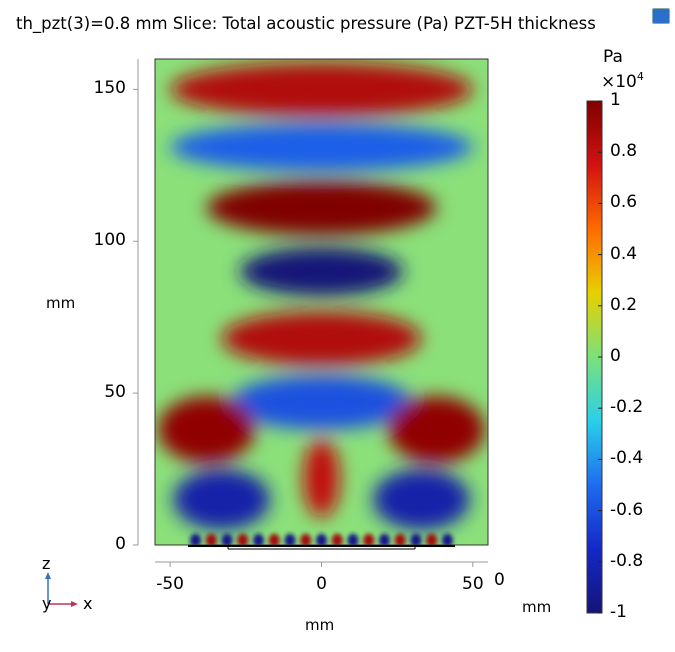  Describe the element at coordinates (120, 544) in the screenshot. I see `y-tick-label: 0` at that location.